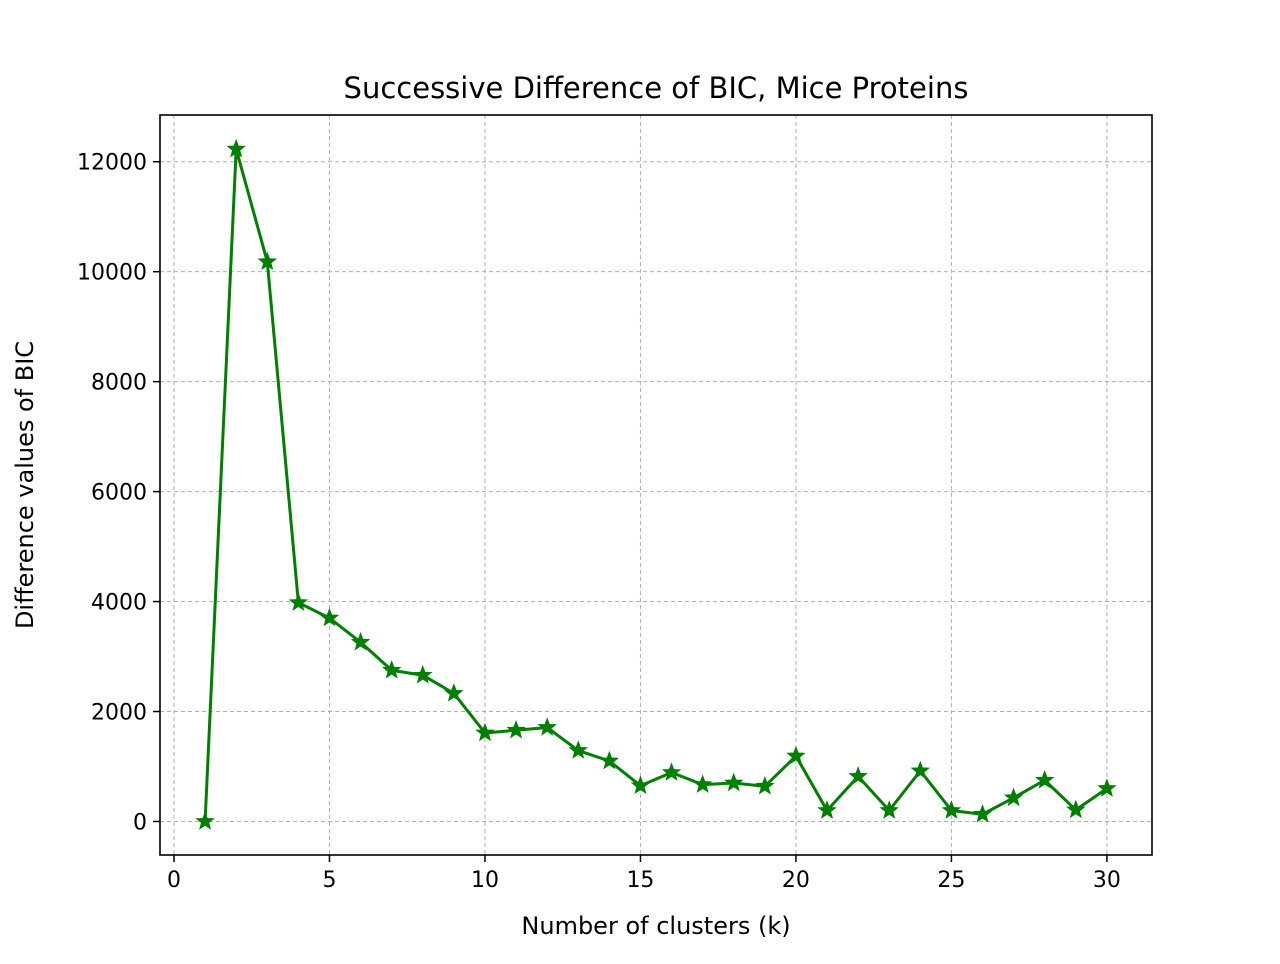  I want to click on x-tick-label: 20, so click(796, 880).